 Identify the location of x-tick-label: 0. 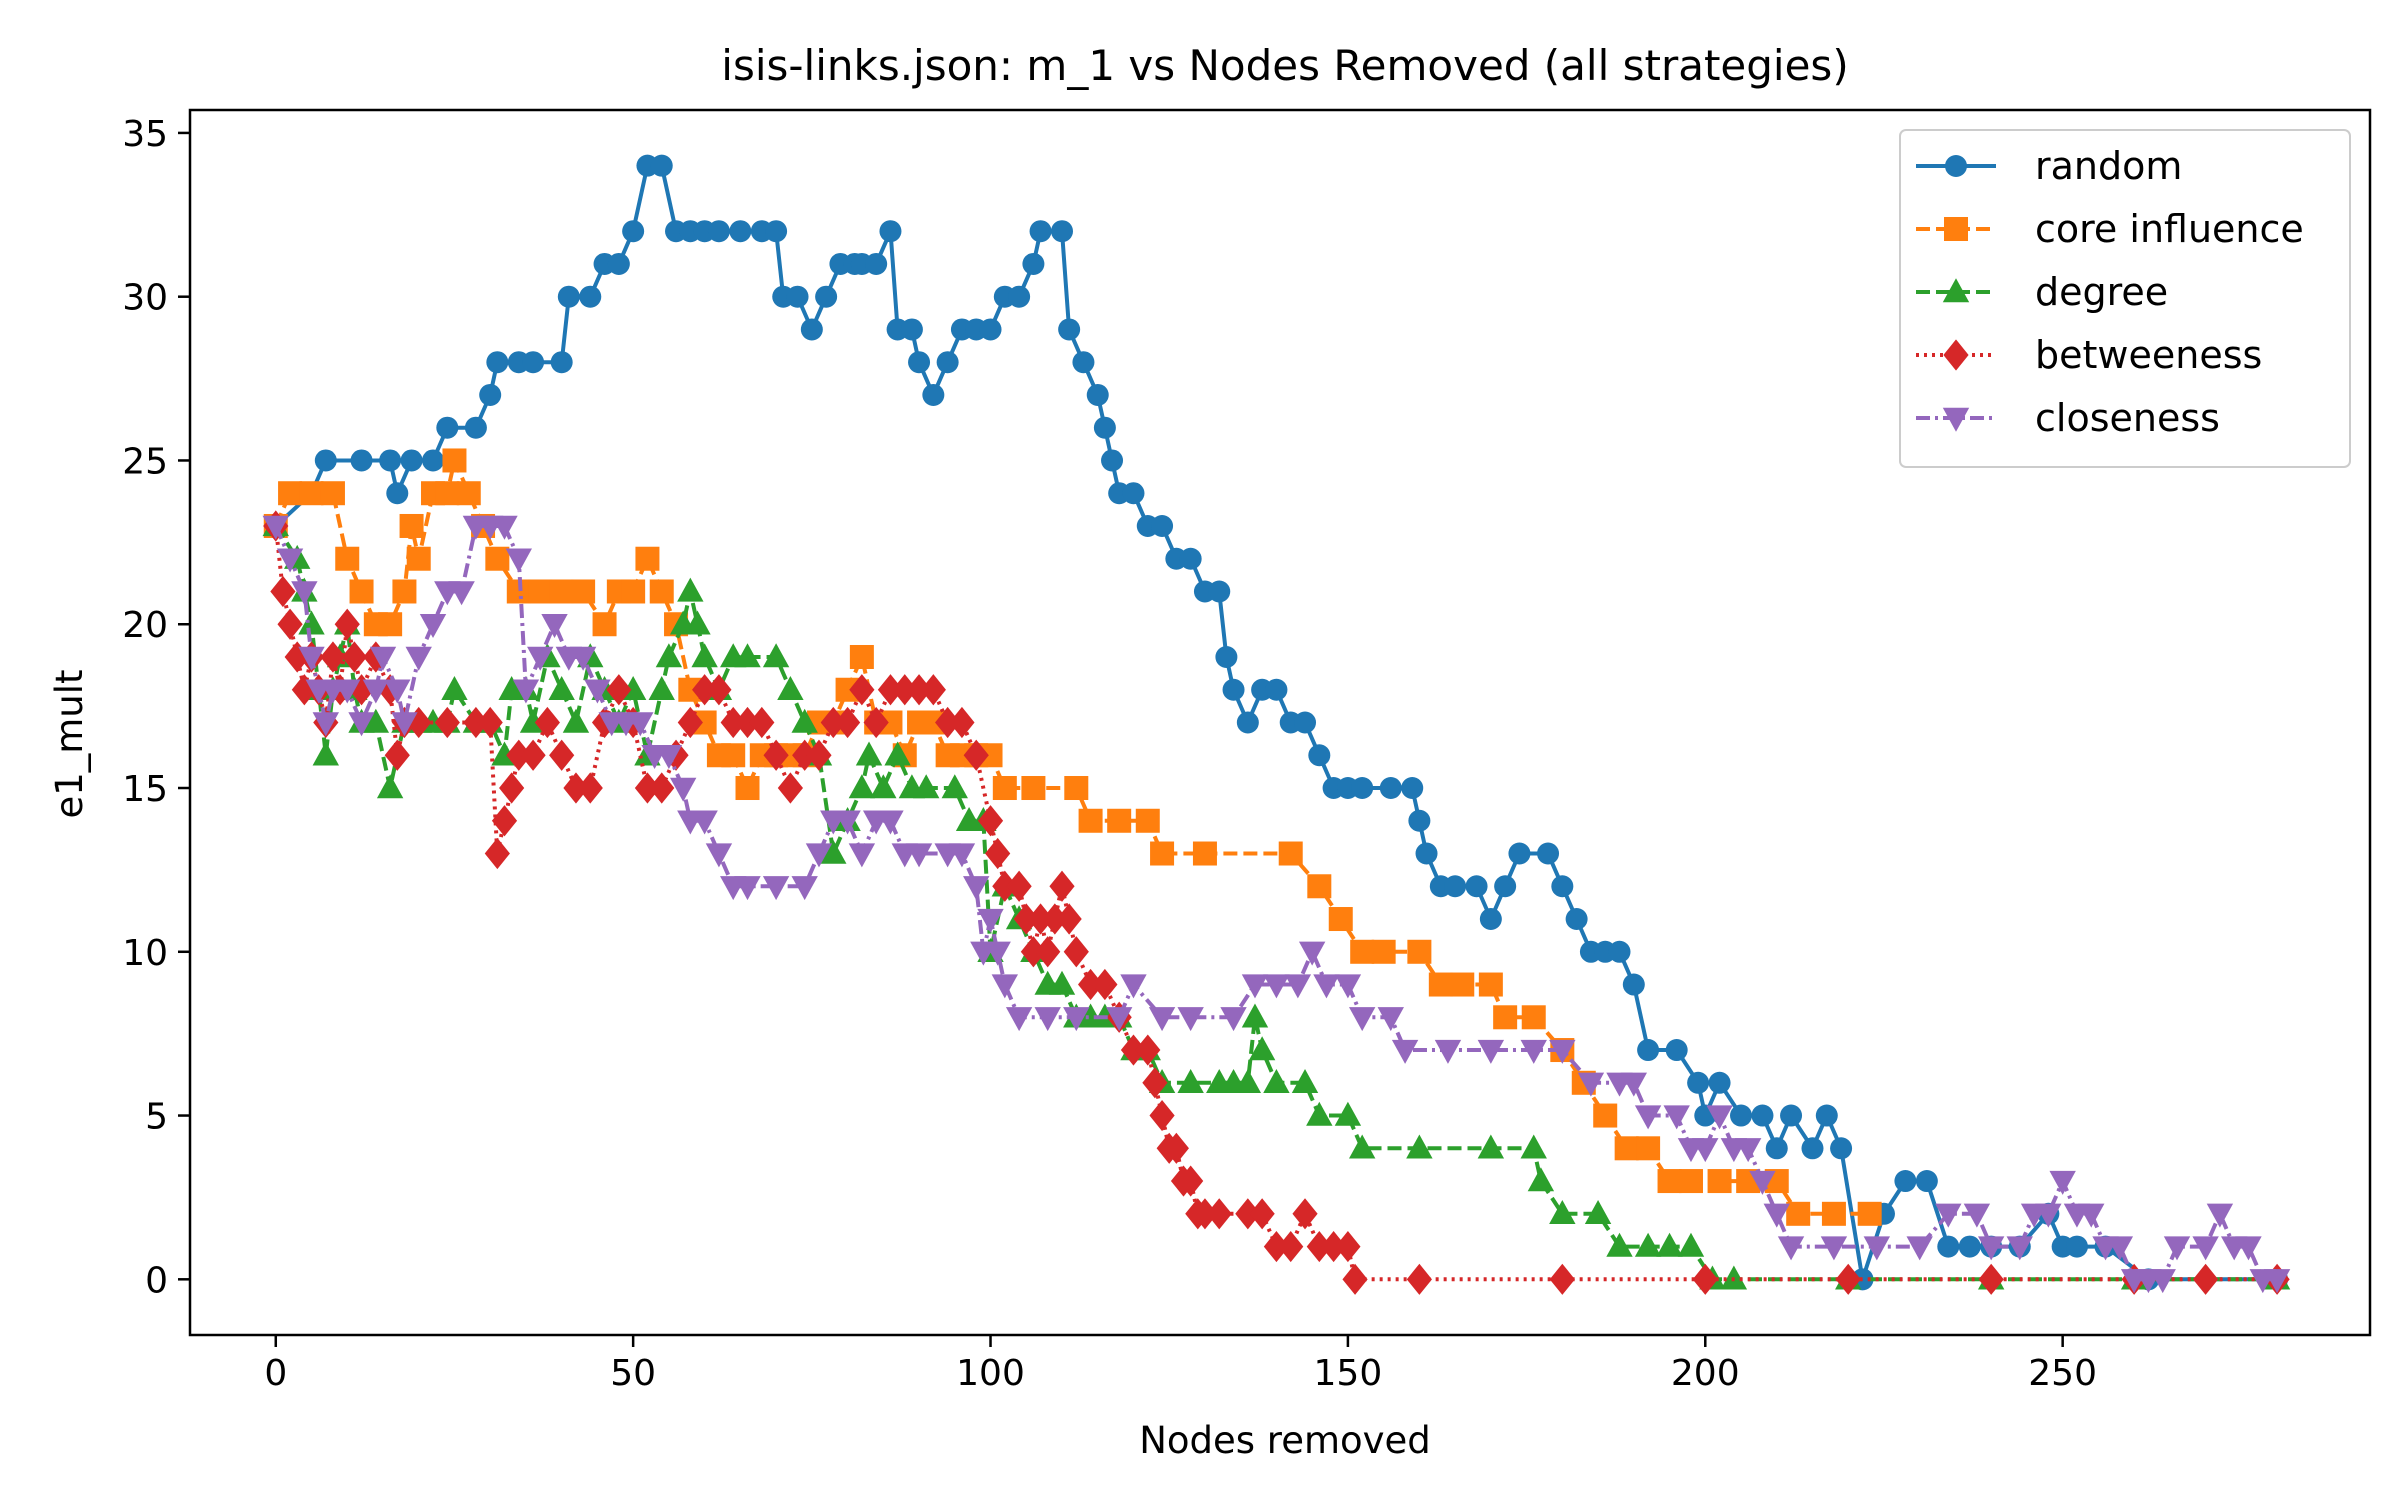
(275, 1373).